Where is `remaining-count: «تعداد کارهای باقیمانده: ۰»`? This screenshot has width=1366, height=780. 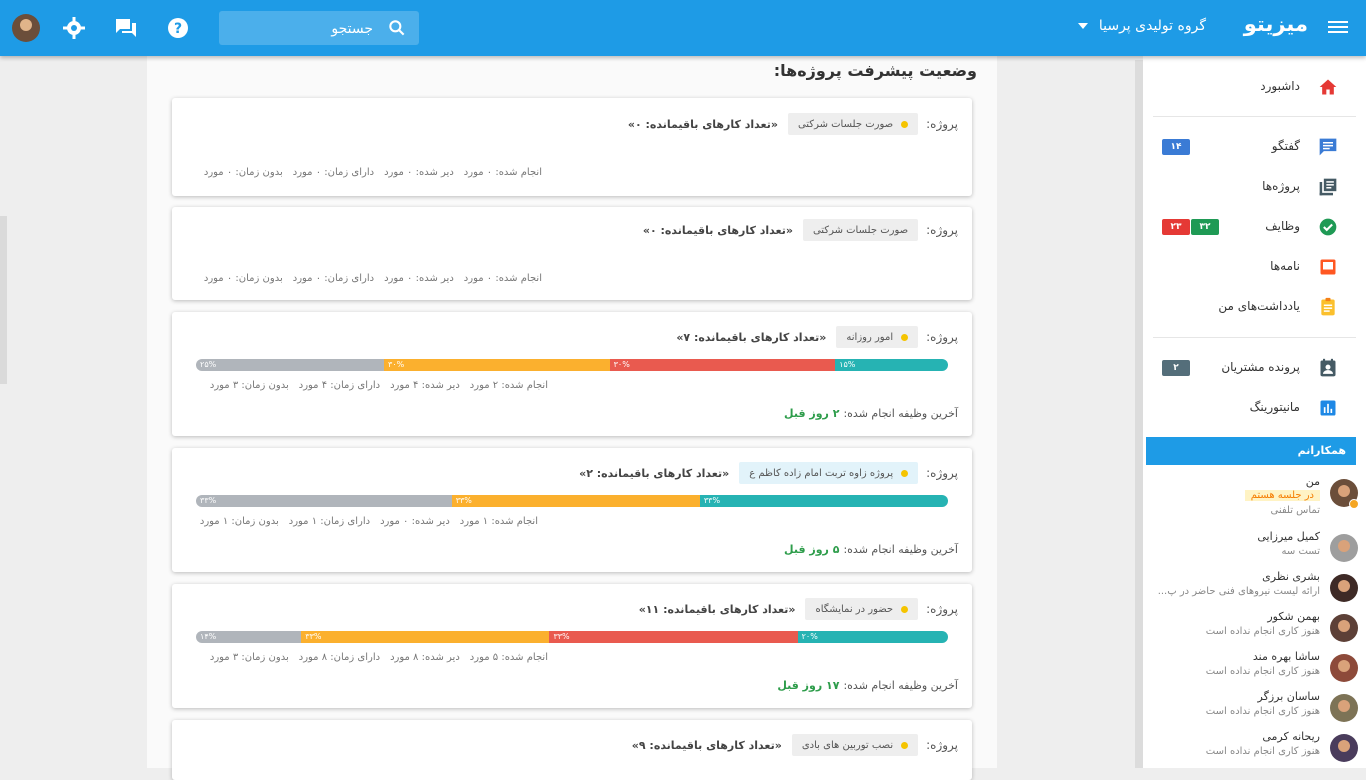 remaining-count: «تعداد کارهای باقیمانده: ۰» is located at coordinates (717, 230).